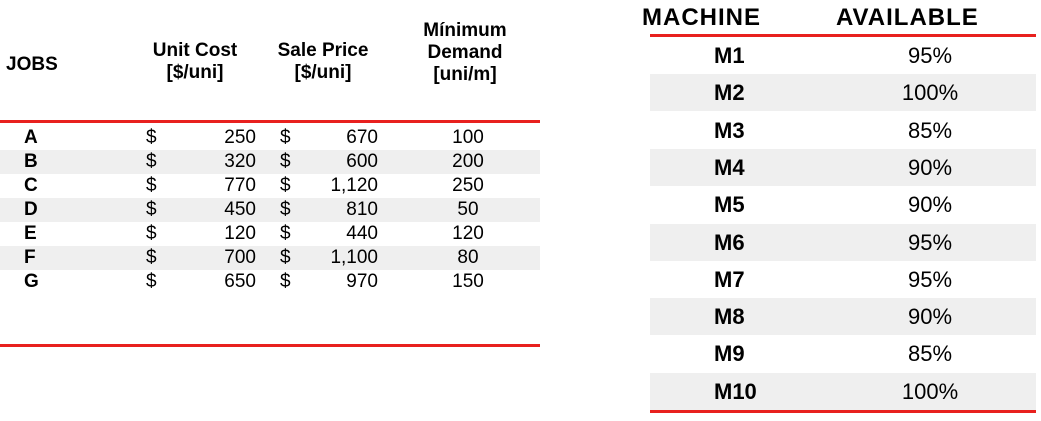 The width and height of the screenshot is (1041, 421). I want to click on demand-cell: 100, so click(468, 137).